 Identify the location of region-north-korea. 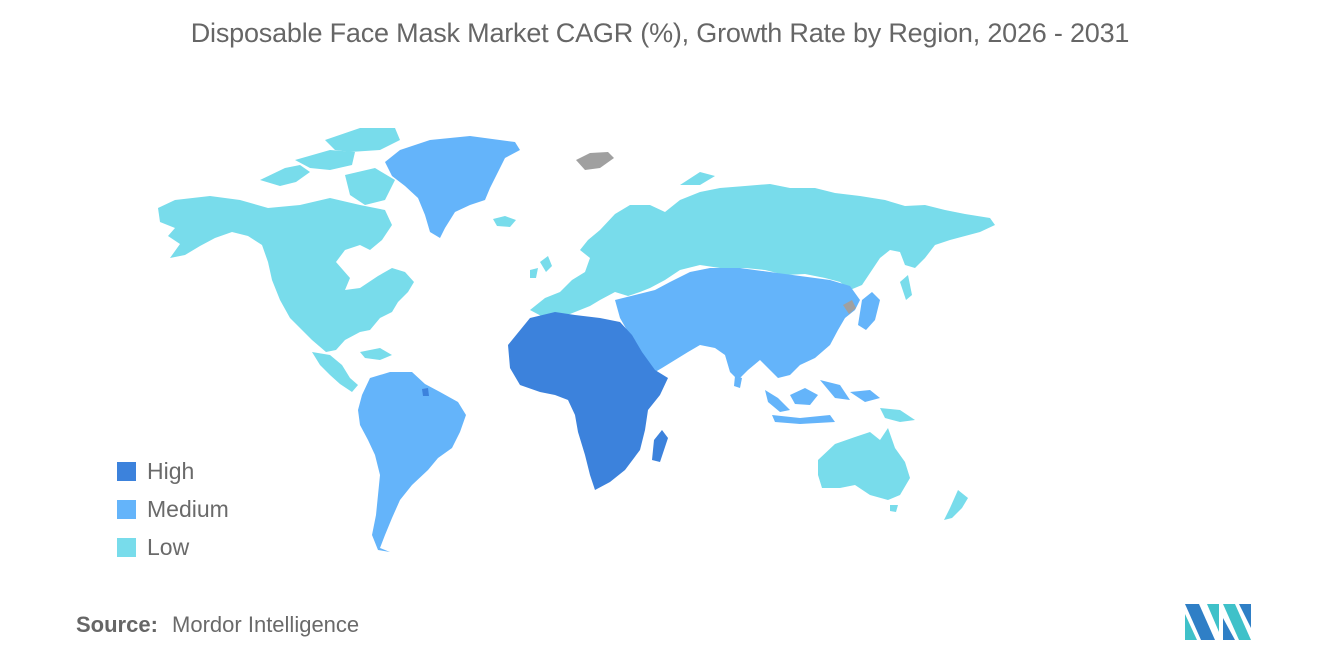
(849, 307).